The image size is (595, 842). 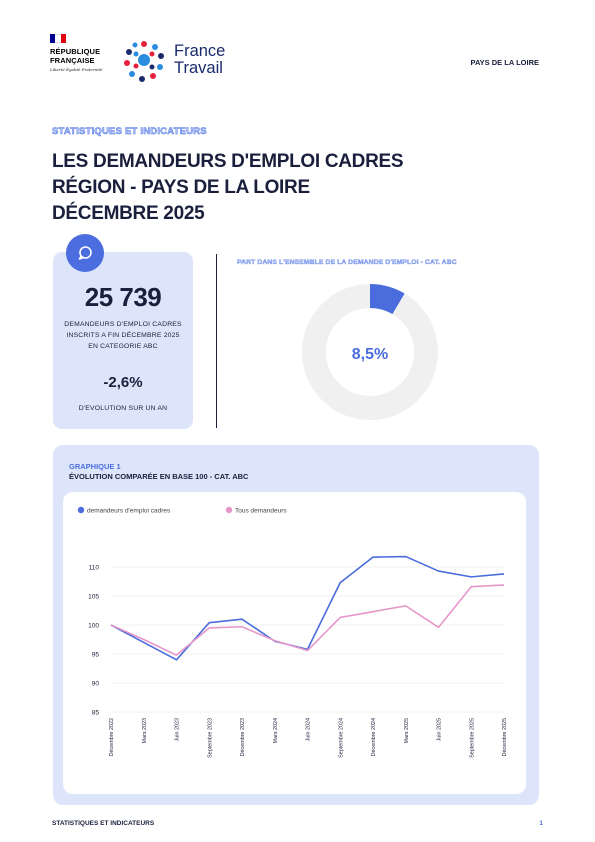 I want to click on y-tick-label: 95, so click(x=96, y=655).